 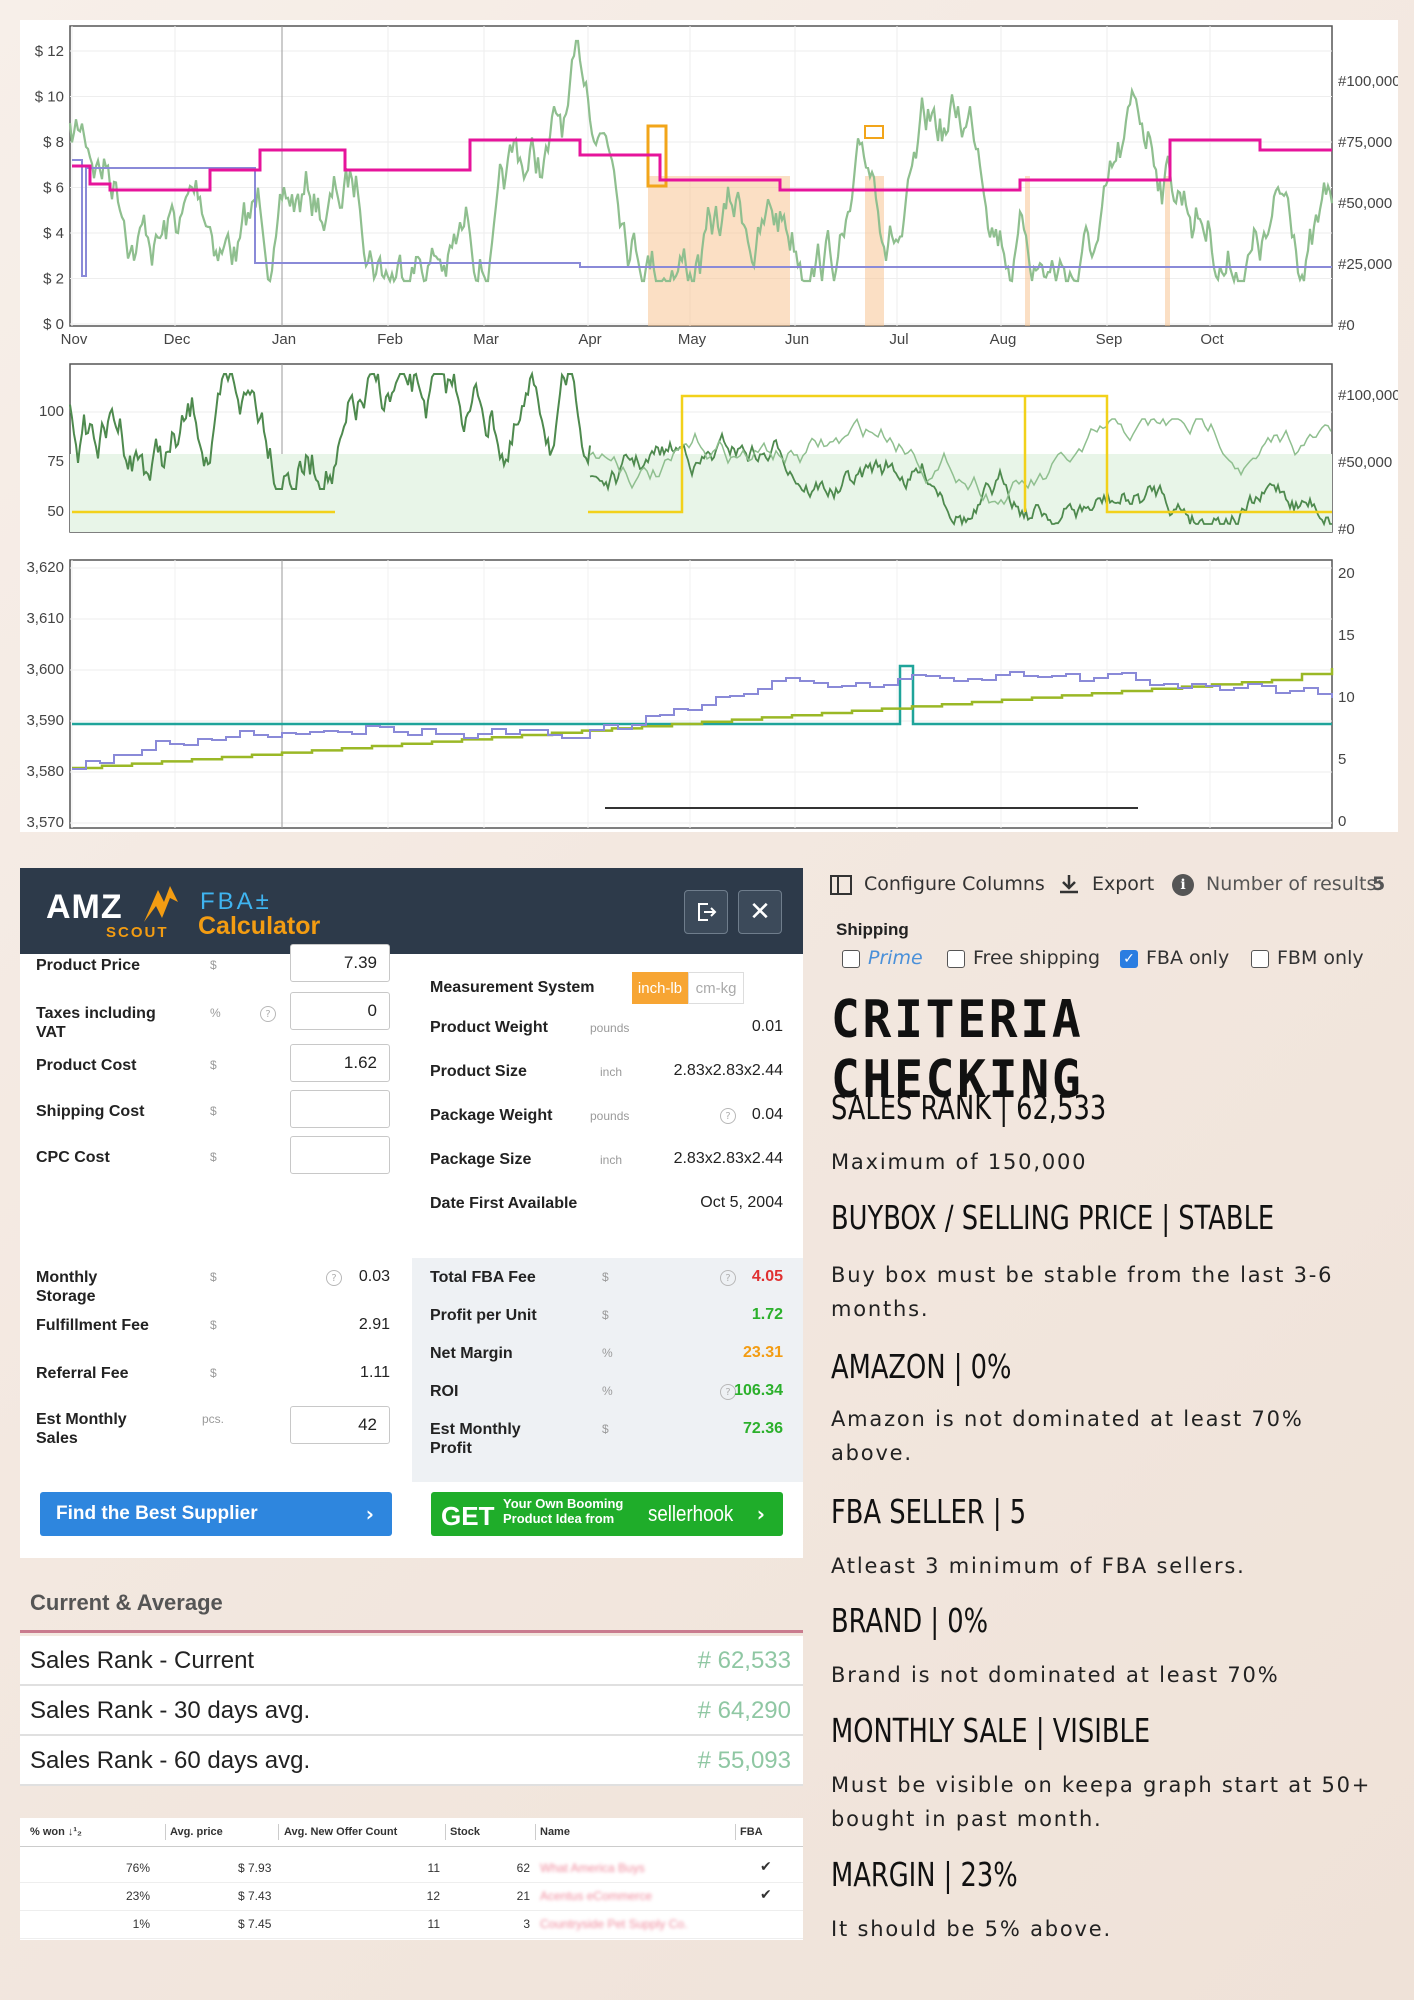 What do you see at coordinates (55, 461) in the screenshot?
I see `y-tick-left: 75` at bounding box center [55, 461].